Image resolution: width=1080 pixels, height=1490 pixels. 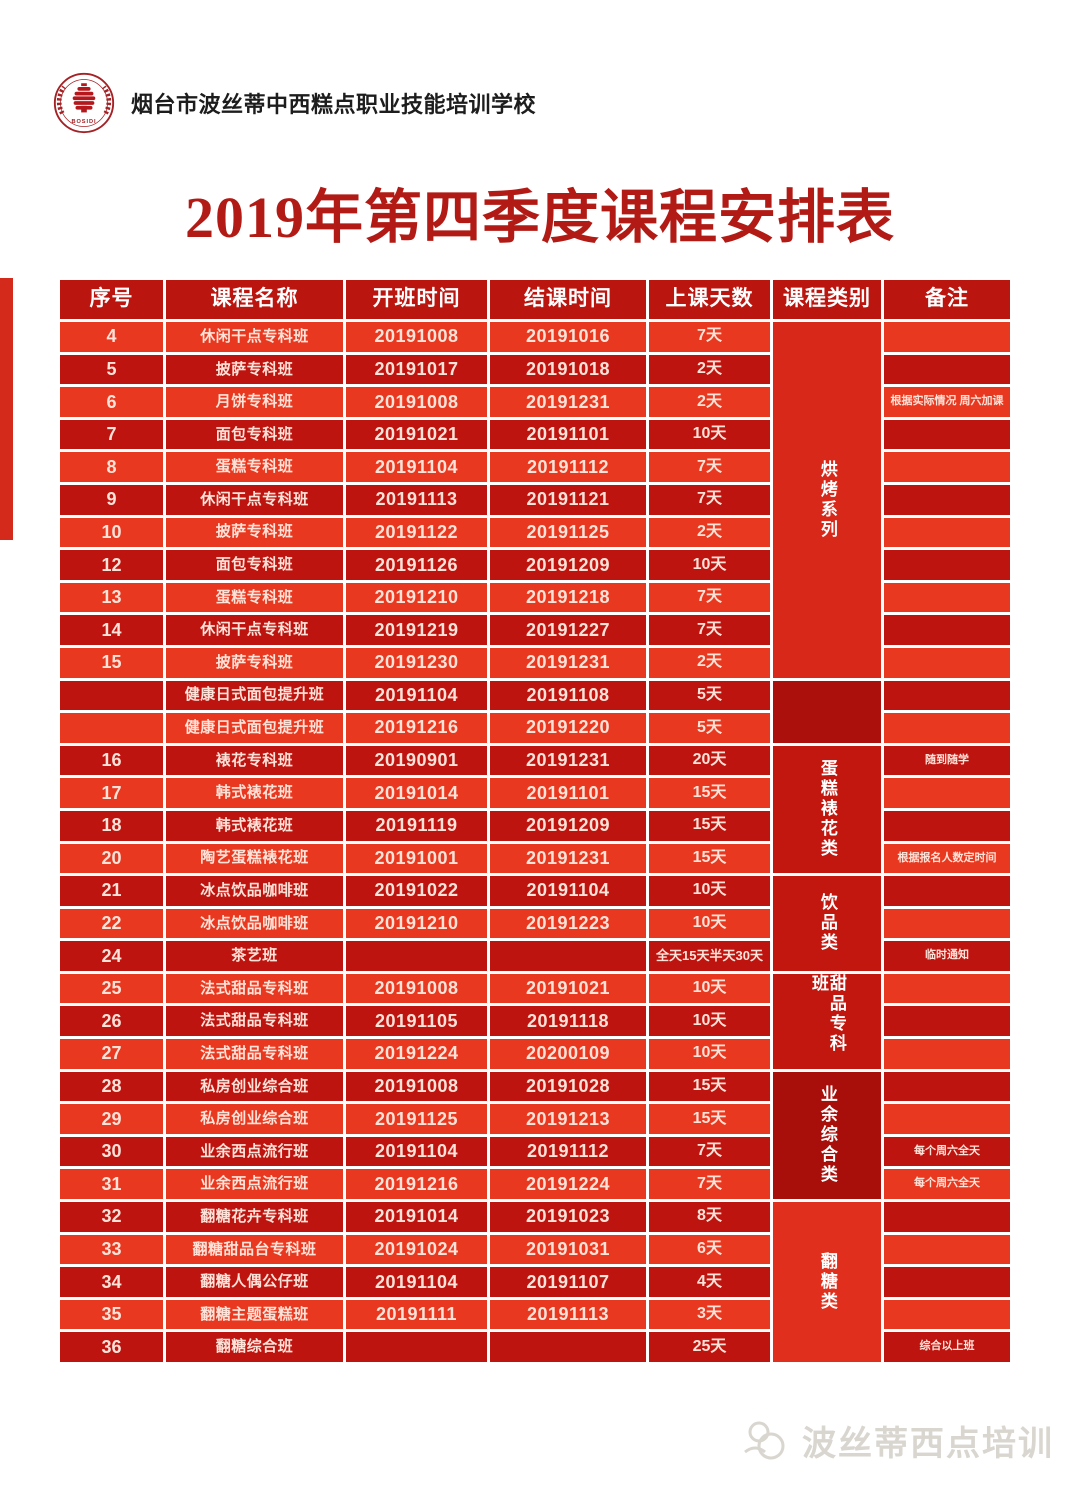 What do you see at coordinates (254, 1217) in the screenshot?
I see `course-name-cell: 翻糖花卉专科班` at bounding box center [254, 1217].